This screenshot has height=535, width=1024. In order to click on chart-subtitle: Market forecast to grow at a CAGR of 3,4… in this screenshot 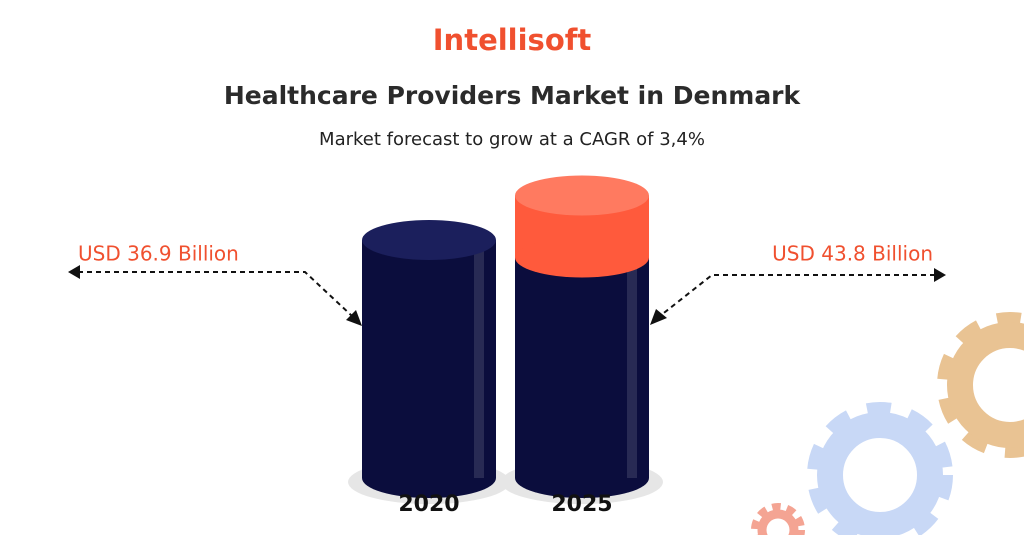, I will do `click(512, 139)`.